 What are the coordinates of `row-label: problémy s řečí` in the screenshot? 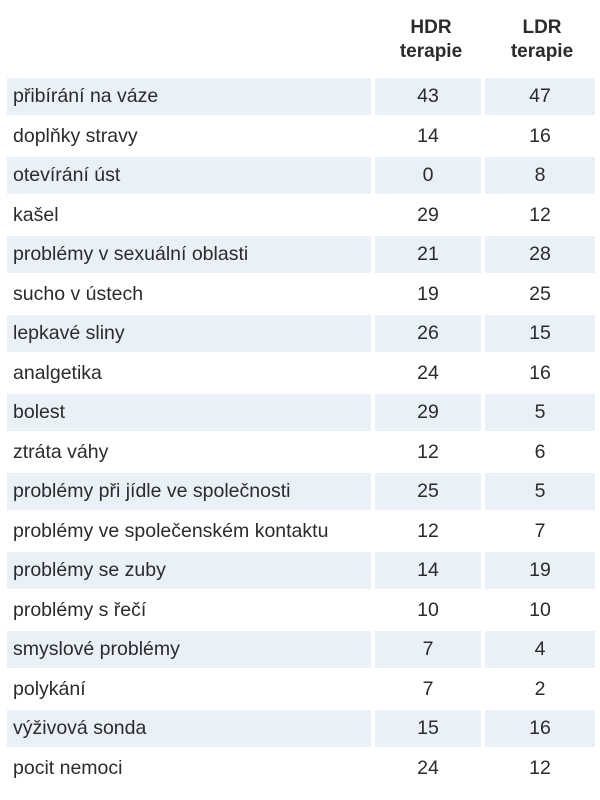 It's located at (80, 609).